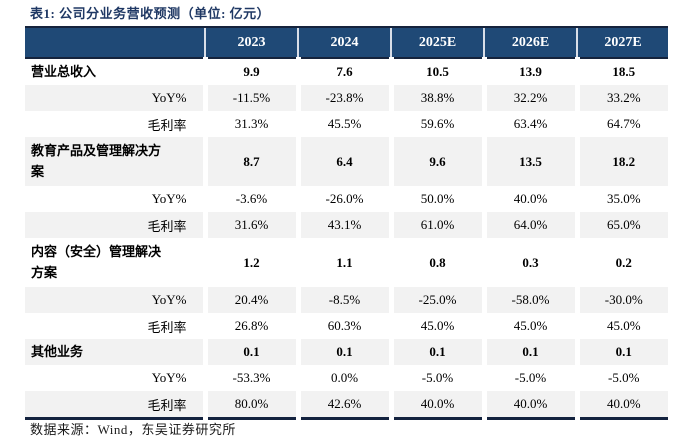 The width and height of the screenshot is (694, 441). What do you see at coordinates (436, 225) in the screenshot?
I see `cell-value: 61.0%` at bounding box center [436, 225].